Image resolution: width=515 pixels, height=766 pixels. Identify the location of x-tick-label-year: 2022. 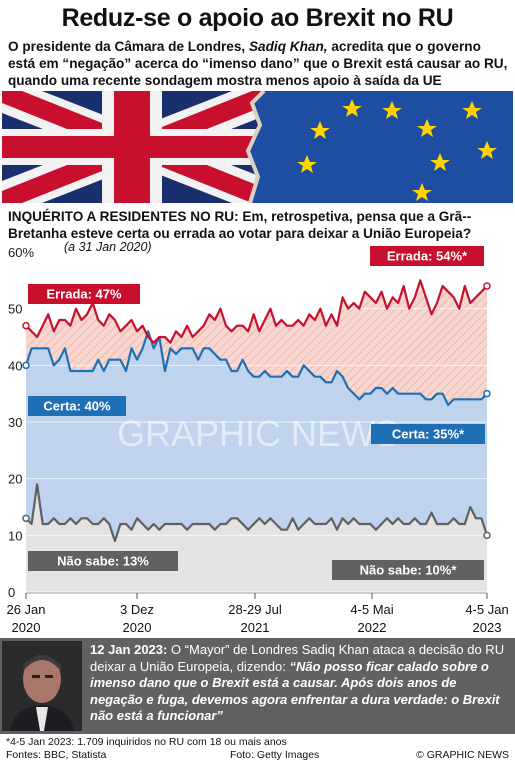
(372, 627).